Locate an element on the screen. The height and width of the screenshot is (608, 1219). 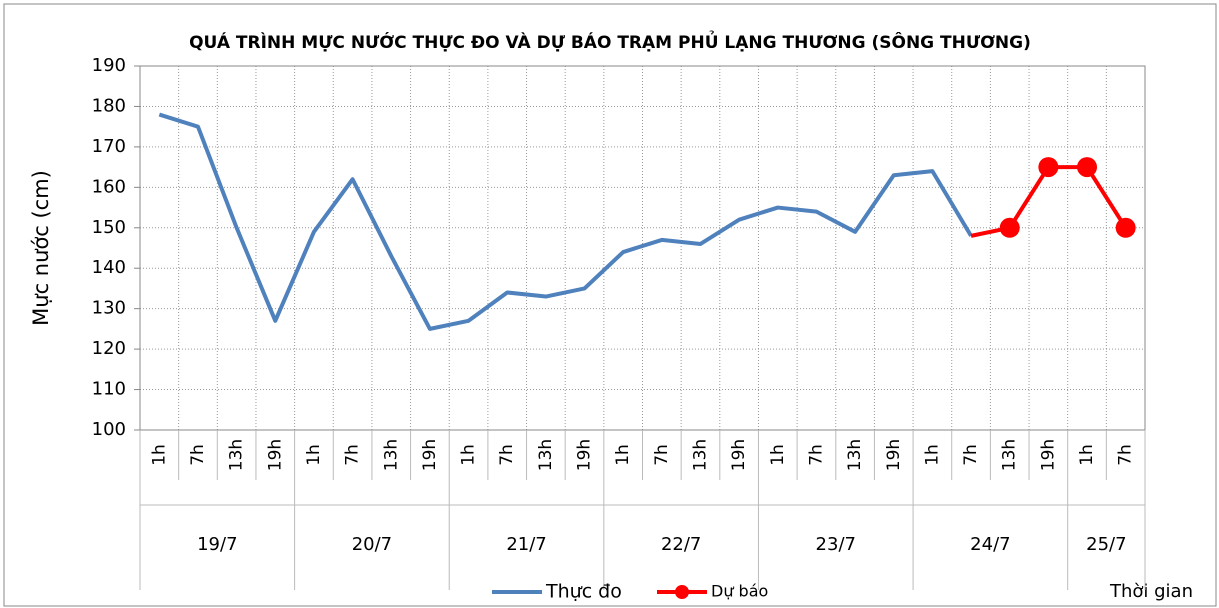
x-group-label: 20/7 is located at coordinates (372, 544).